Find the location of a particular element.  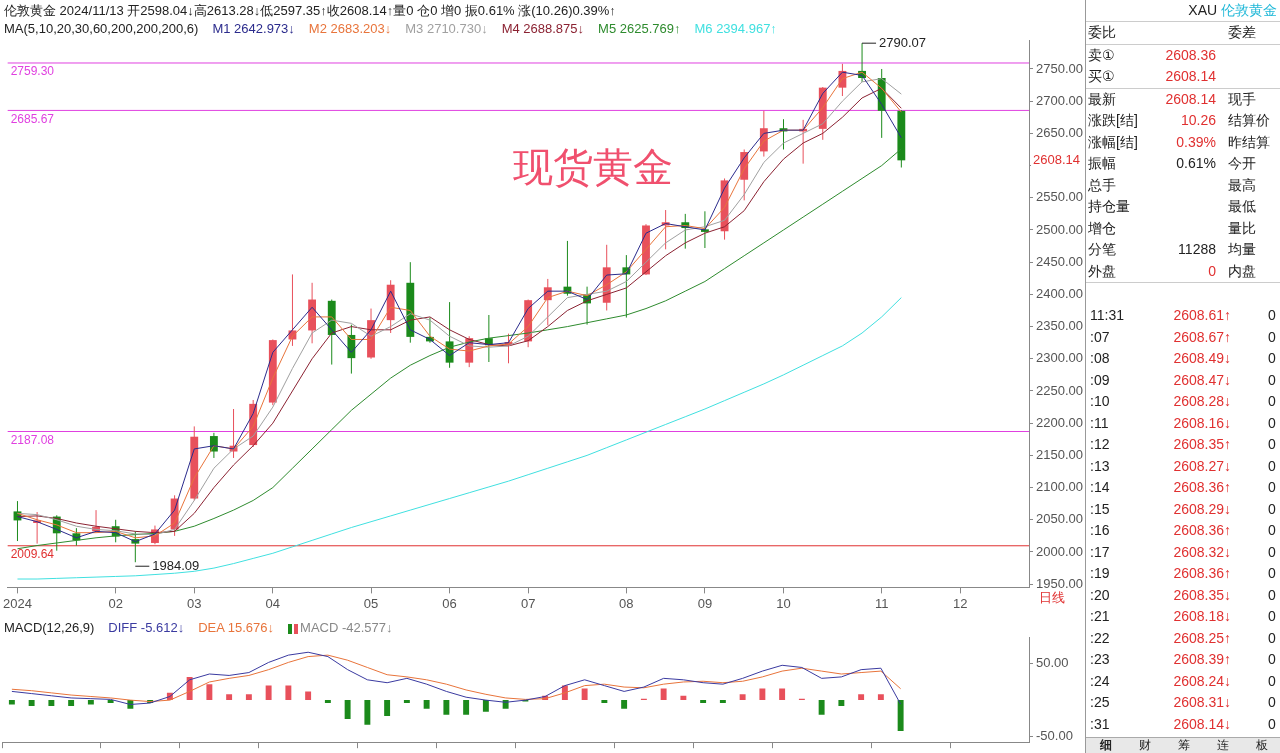

y-tick-label: 50.00 is located at coordinates (1052, 663).